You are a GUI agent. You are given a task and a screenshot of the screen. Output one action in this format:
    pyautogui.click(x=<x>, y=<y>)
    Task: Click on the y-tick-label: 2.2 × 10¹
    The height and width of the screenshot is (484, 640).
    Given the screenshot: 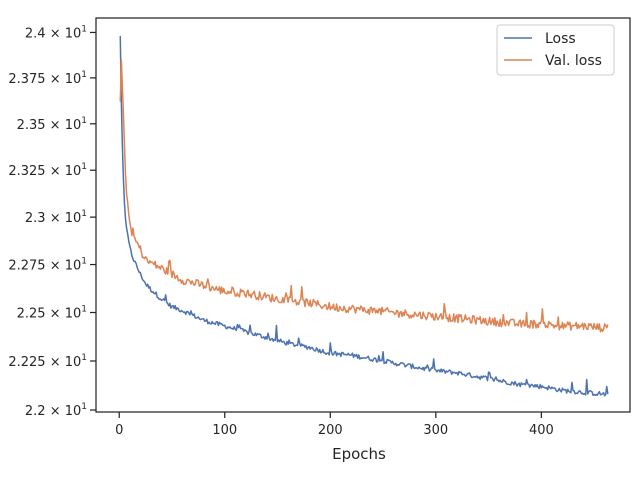 What is the action you would take?
    pyautogui.click(x=56, y=410)
    